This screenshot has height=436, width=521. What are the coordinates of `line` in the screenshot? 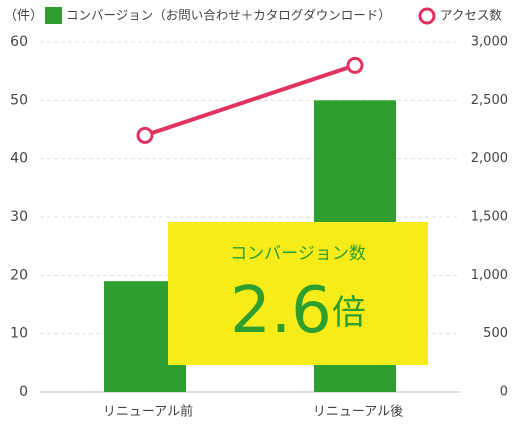 It's located at (250, 100).